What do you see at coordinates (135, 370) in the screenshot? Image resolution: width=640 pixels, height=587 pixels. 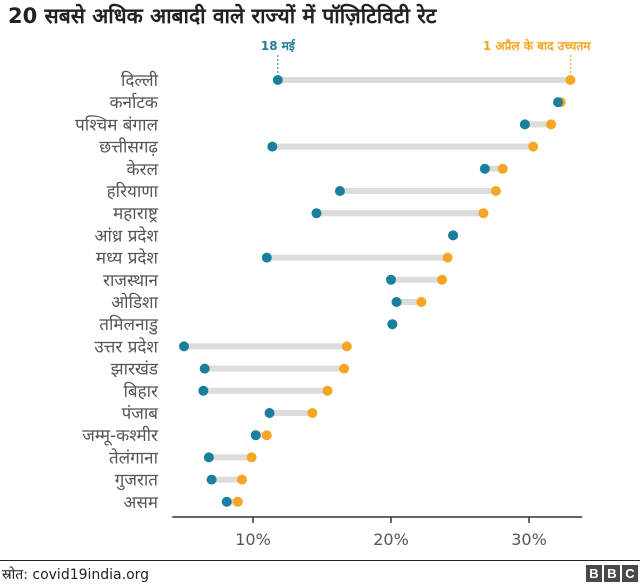 I see `category-label: झारखंड` at bounding box center [135, 370].